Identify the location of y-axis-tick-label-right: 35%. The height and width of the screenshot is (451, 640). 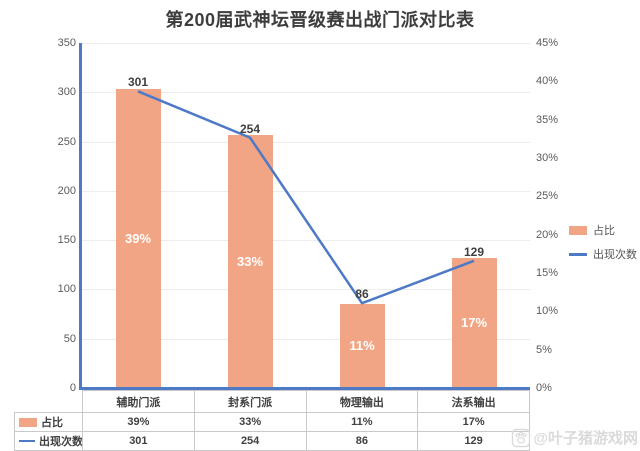
(547, 119).